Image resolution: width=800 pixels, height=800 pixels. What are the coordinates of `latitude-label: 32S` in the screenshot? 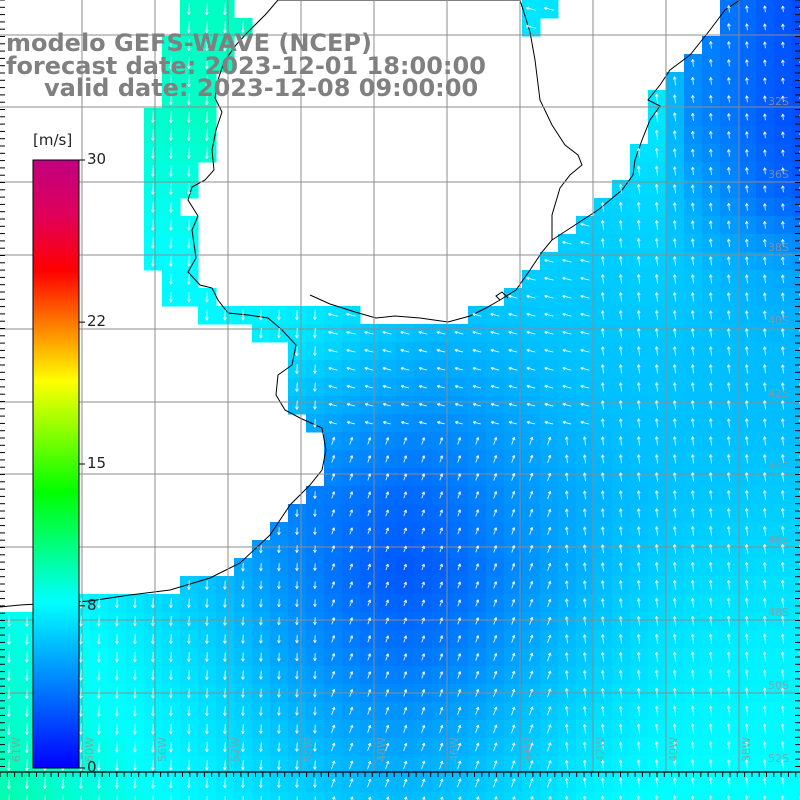 It's located at (778, 101).